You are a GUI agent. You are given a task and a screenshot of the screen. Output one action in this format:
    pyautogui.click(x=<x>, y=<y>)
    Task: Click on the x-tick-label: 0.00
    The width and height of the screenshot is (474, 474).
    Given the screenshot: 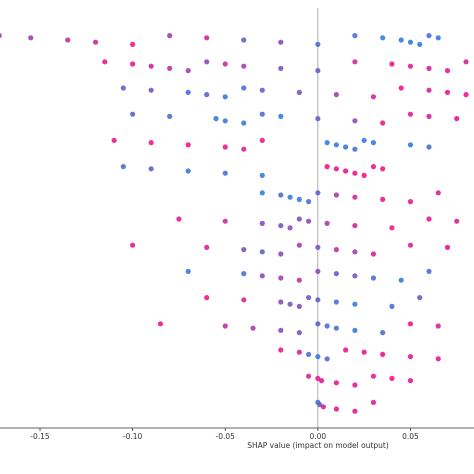 What is the action you would take?
    pyautogui.click(x=318, y=436)
    